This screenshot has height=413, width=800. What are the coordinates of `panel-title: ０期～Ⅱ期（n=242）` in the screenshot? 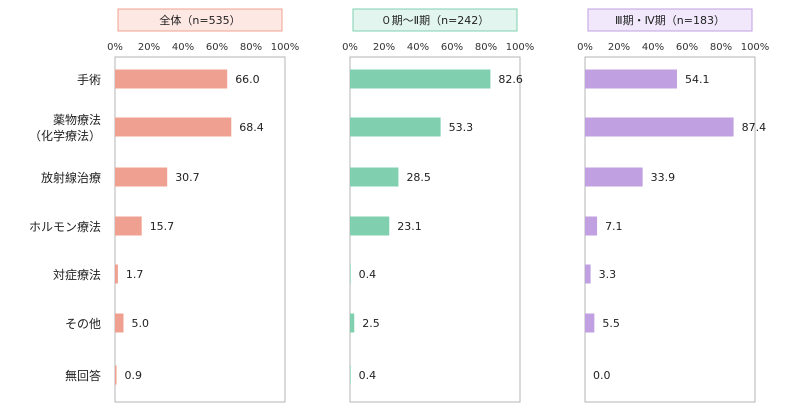 It's located at (435, 20).